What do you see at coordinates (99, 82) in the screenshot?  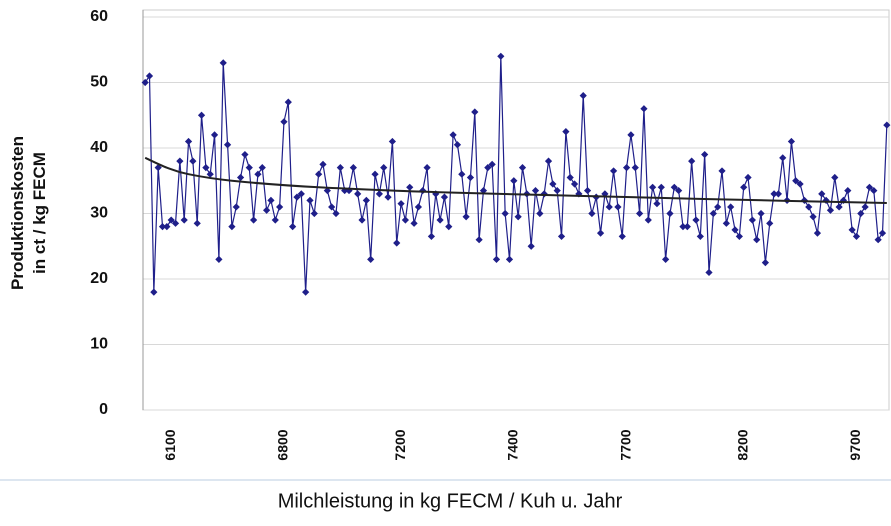 I see `y-tick-label: 50` at bounding box center [99, 82].